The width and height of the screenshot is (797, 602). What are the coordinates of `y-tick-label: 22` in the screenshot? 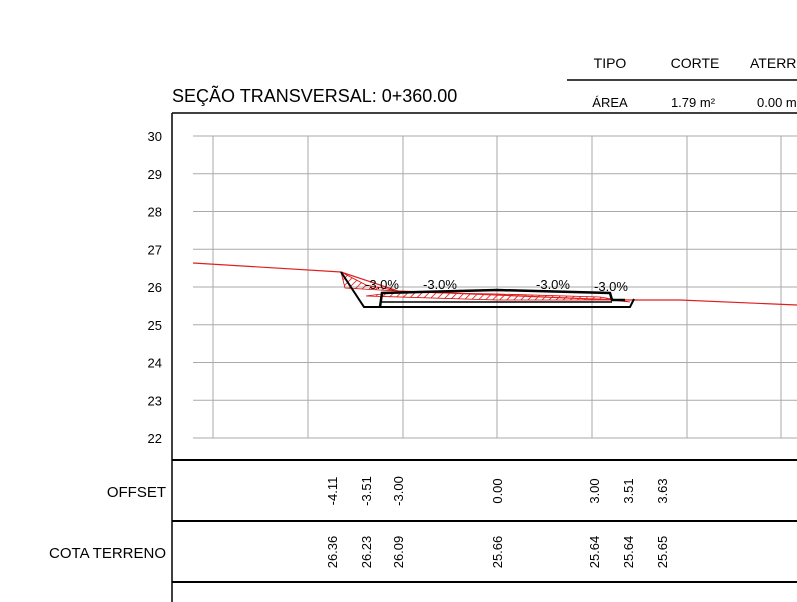 It's located at (155, 438).